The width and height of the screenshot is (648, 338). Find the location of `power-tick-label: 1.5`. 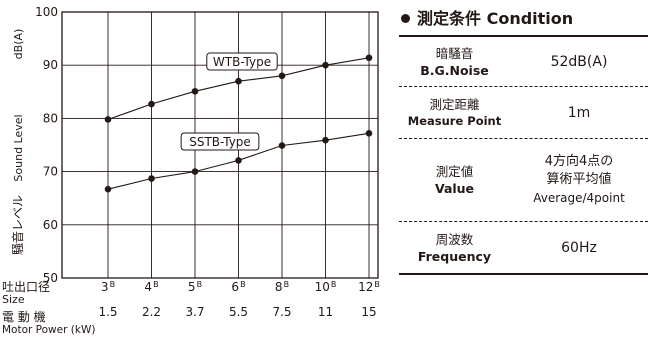

power-tick-label: 1.5 is located at coordinates (107, 312).